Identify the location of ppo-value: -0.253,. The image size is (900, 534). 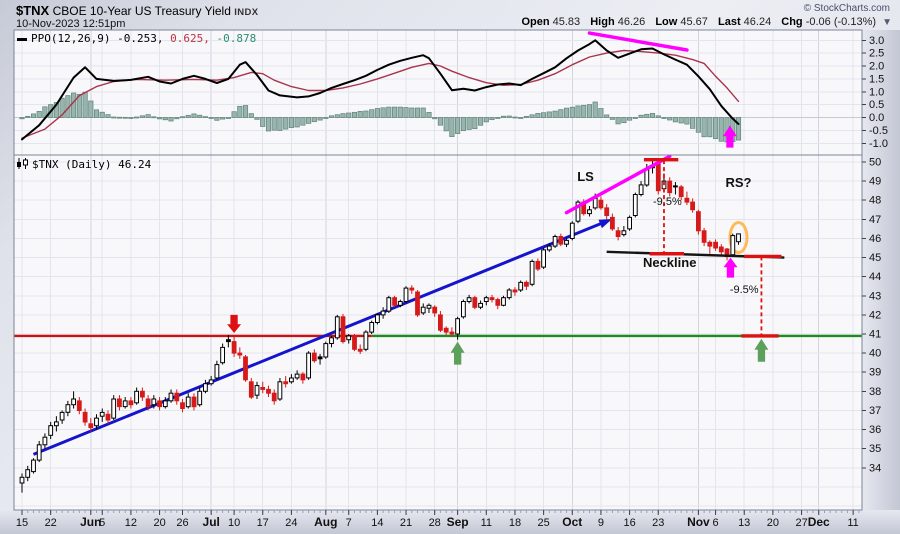
(140, 38).